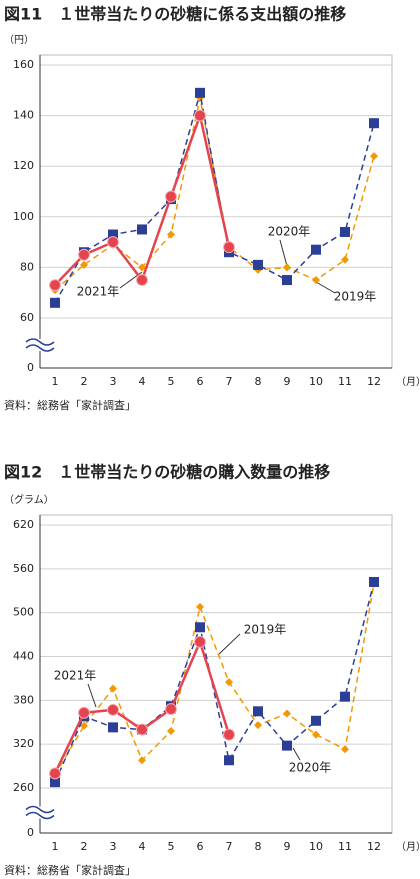 This screenshot has height=879, width=420. Describe the element at coordinates (175, 14) in the screenshot. I see `chart-title: 図11 １世帯当たりの砂糖に係る支出額の推移` at that location.